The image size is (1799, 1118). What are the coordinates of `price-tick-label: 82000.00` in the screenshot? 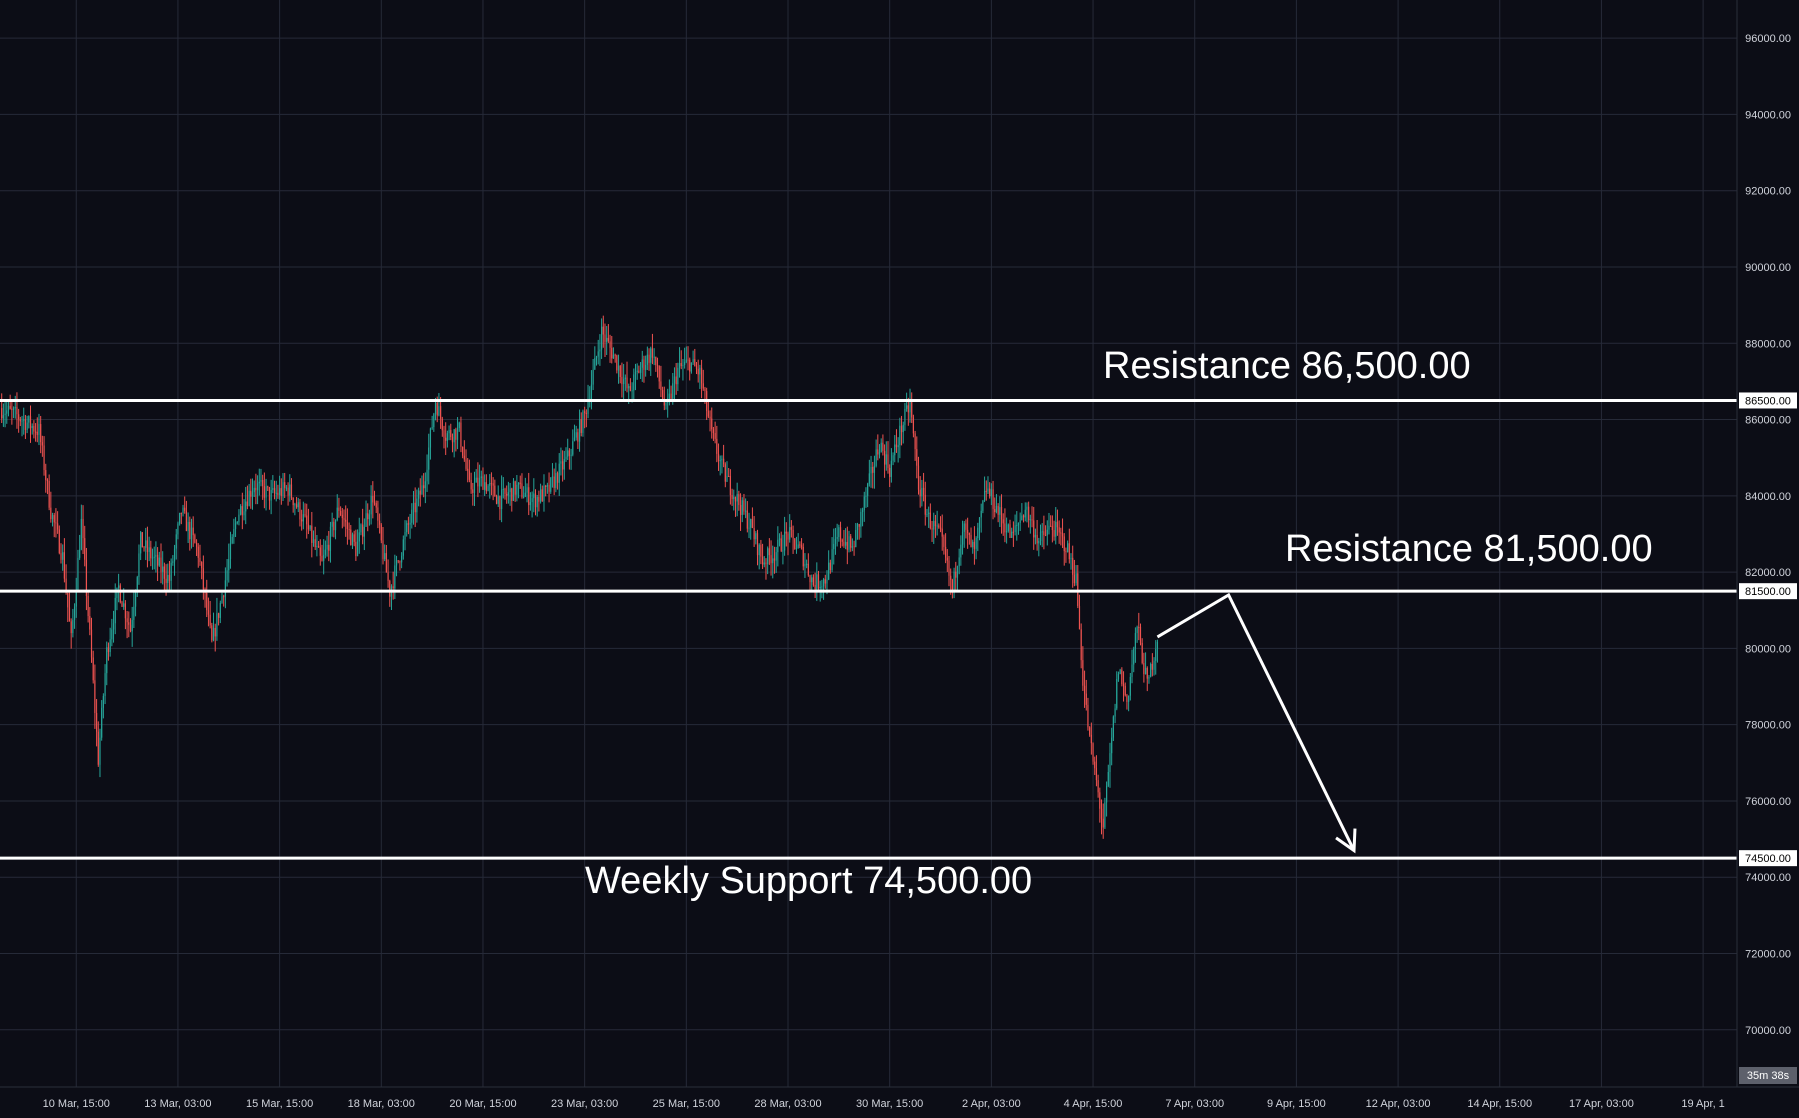 It's located at (1768, 573).